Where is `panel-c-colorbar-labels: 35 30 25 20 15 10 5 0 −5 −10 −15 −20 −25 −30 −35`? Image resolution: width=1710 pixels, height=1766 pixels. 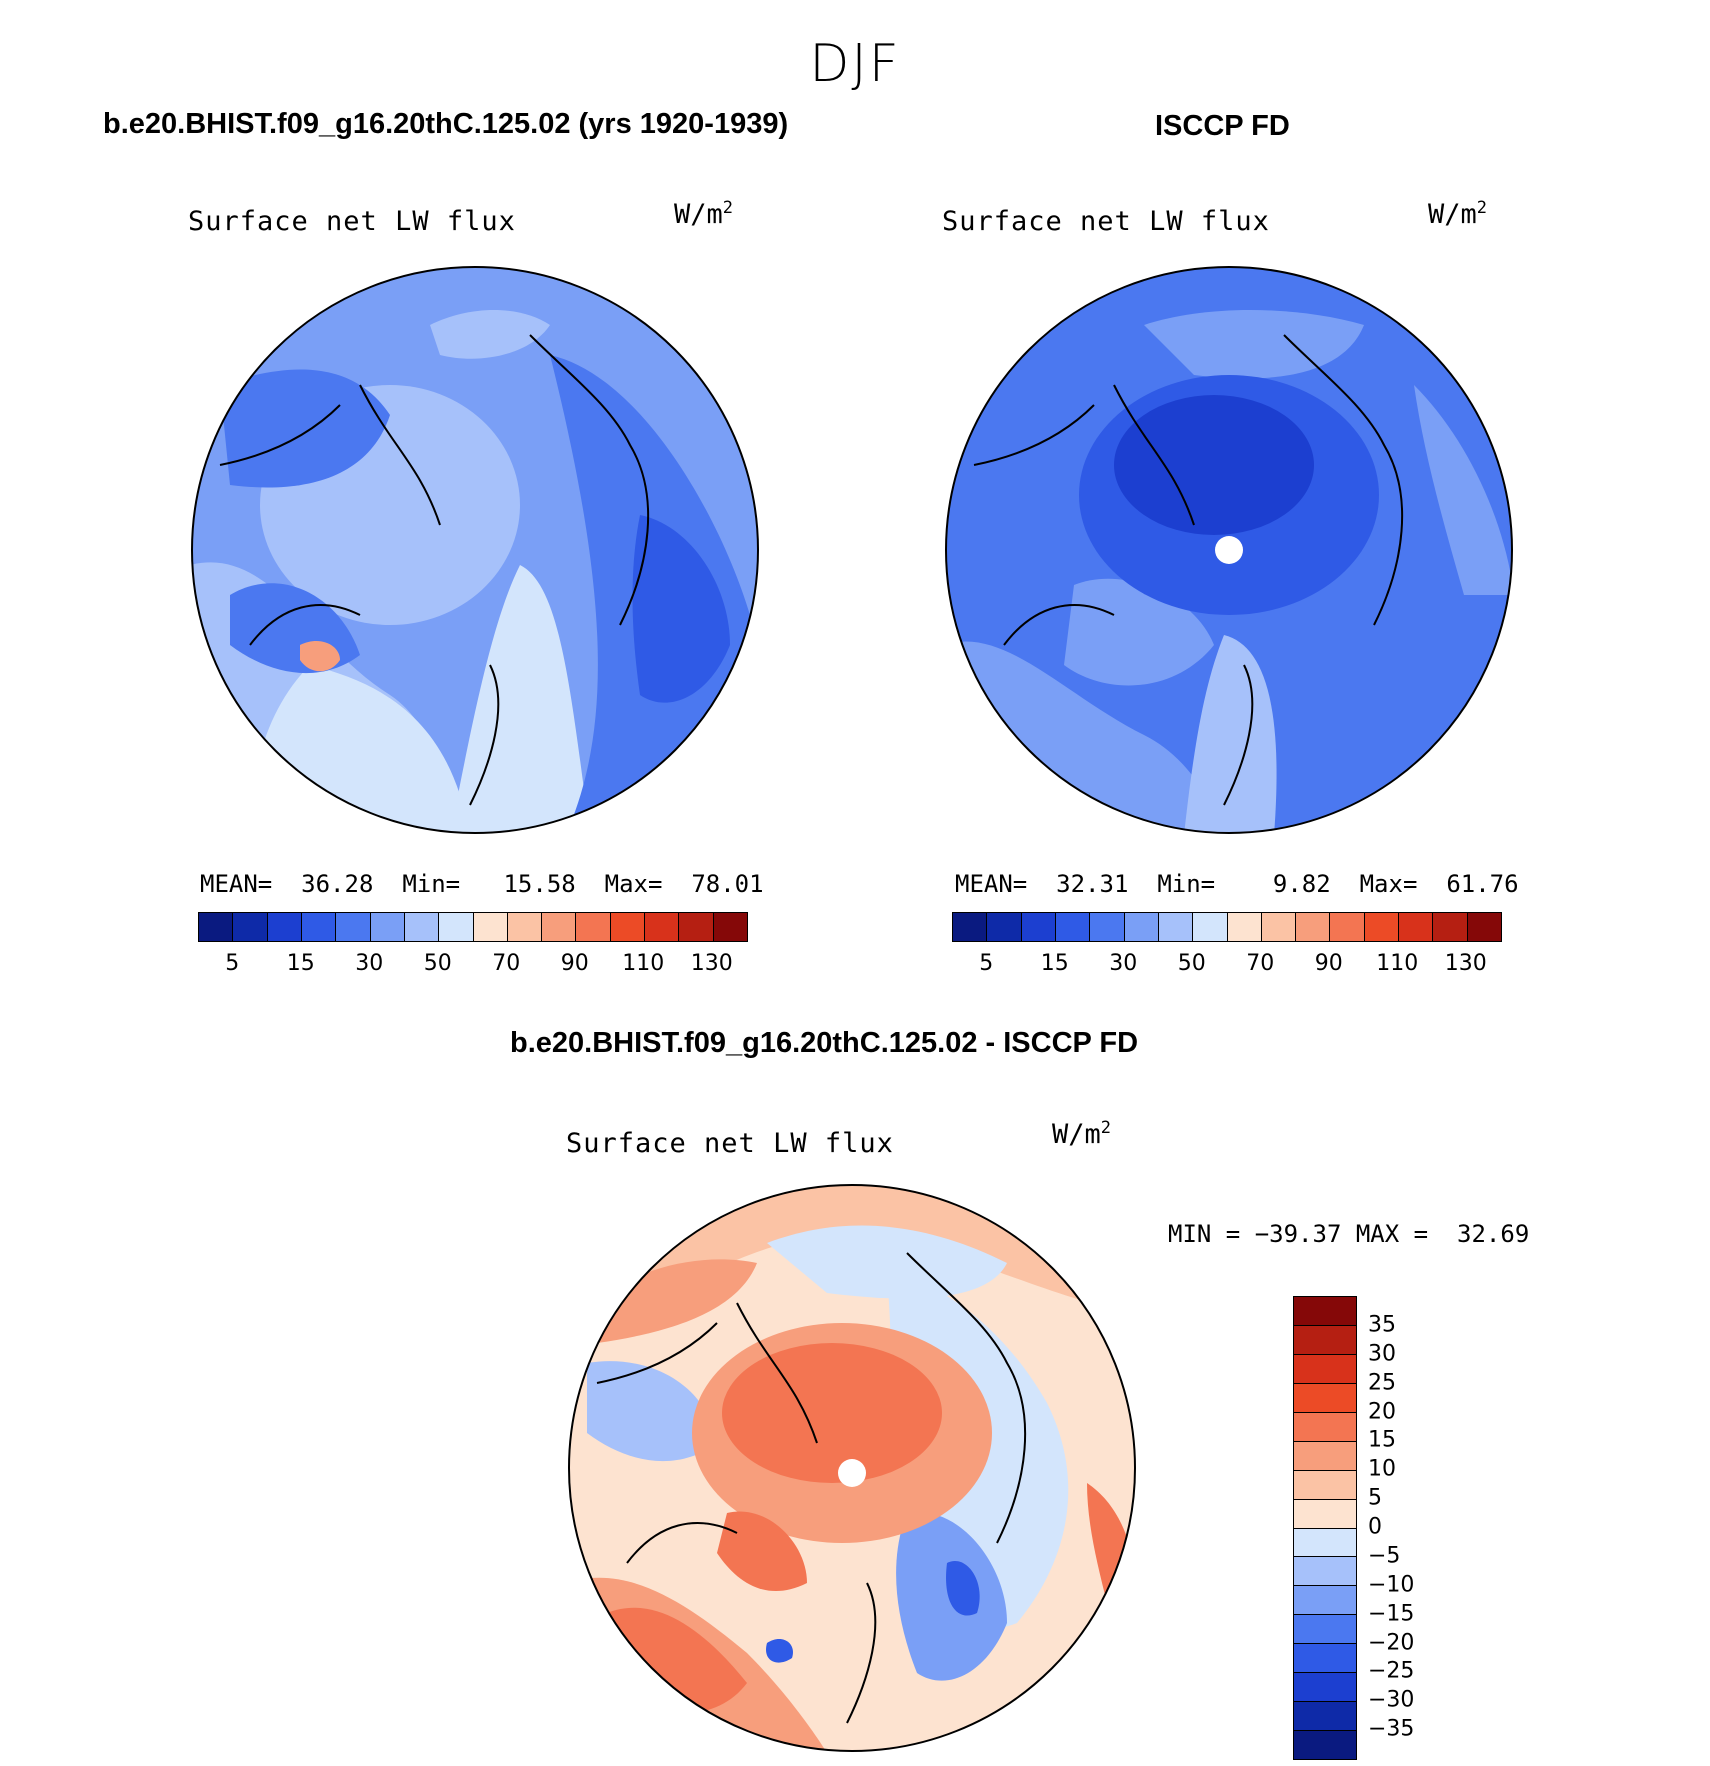 panel-c-colorbar-labels: 35 30 25 20 15 10 5 0 −5 −10 −15 −20 −25 −30 −35 is located at coordinates (1413, 1527).